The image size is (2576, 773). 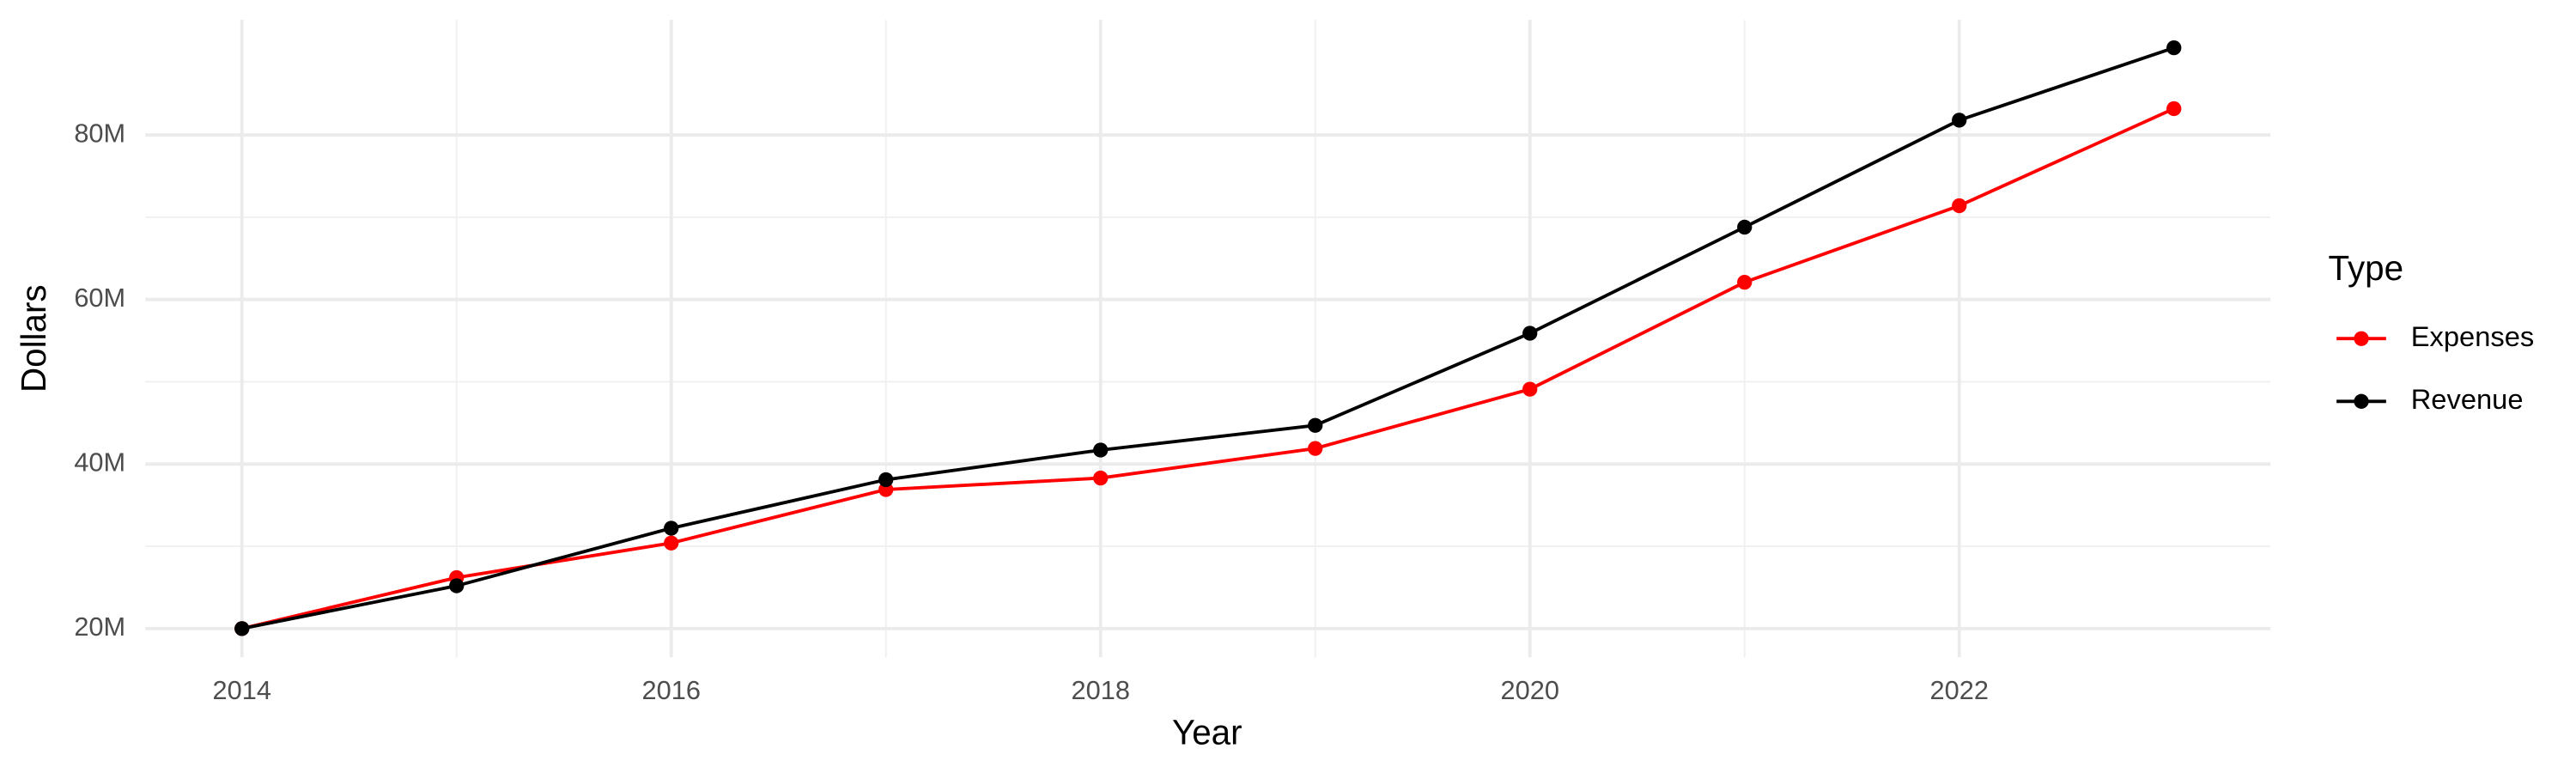 I want to click on legend-label: Revenue, so click(x=2467, y=399).